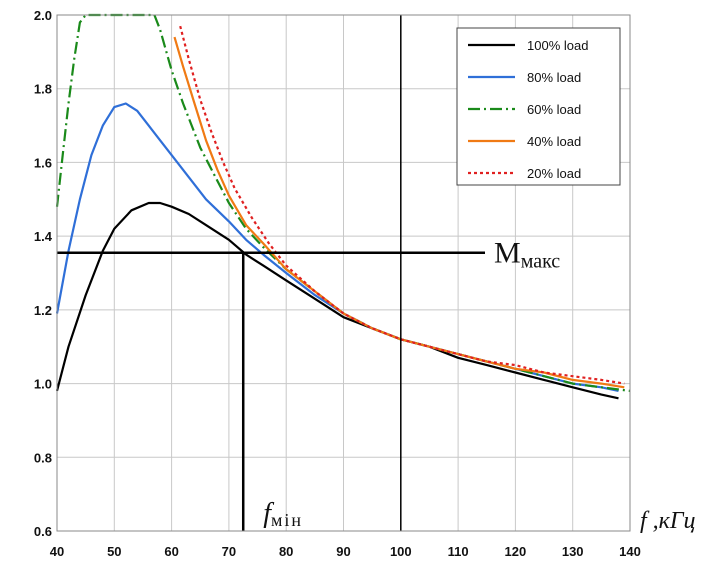 Image resolution: width=706 pixels, height=562 pixels. I want to click on x-tick-label: 50, so click(114, 551).